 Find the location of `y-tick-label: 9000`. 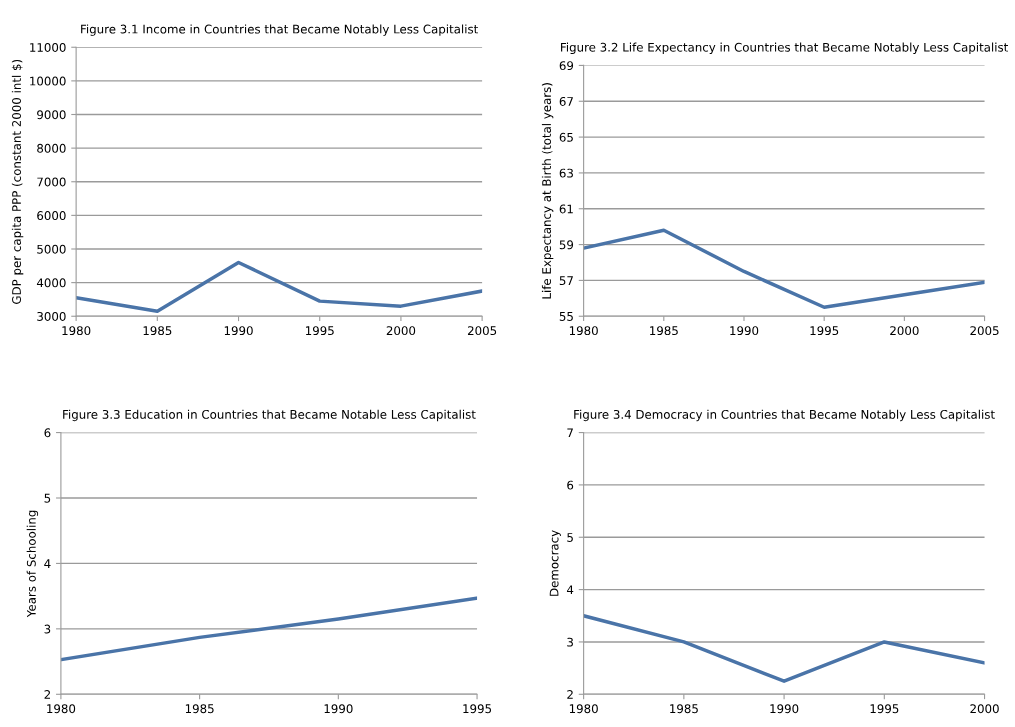

y-tick-label: 9000 is located at coordinates (51, 115).